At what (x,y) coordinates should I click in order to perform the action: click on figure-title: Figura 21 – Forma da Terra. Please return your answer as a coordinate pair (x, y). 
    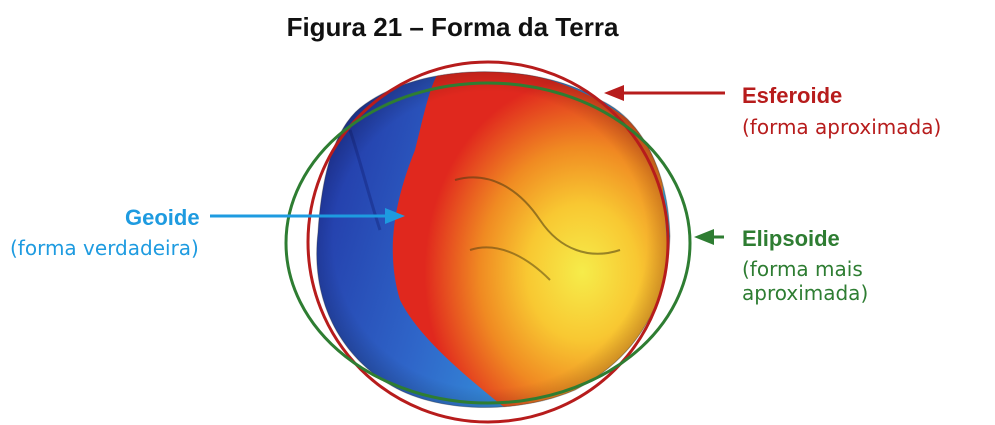
    Looking at the image, I should click on (452, 27).